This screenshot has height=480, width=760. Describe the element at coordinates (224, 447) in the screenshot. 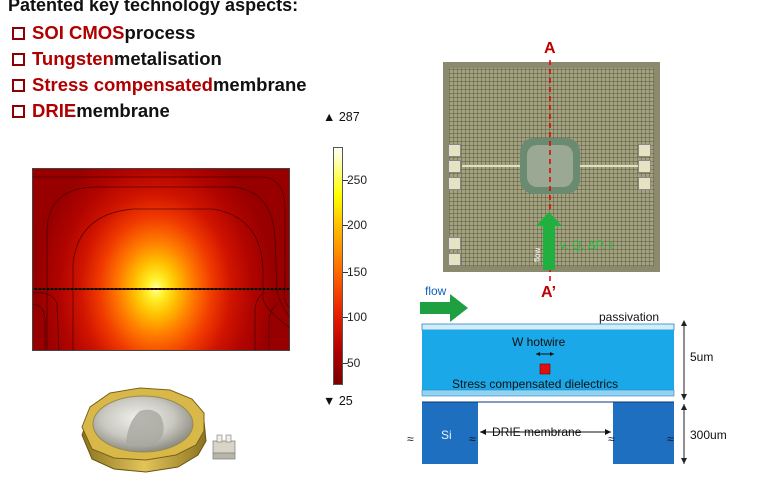

I see `sensor-chip-icon` at that location.